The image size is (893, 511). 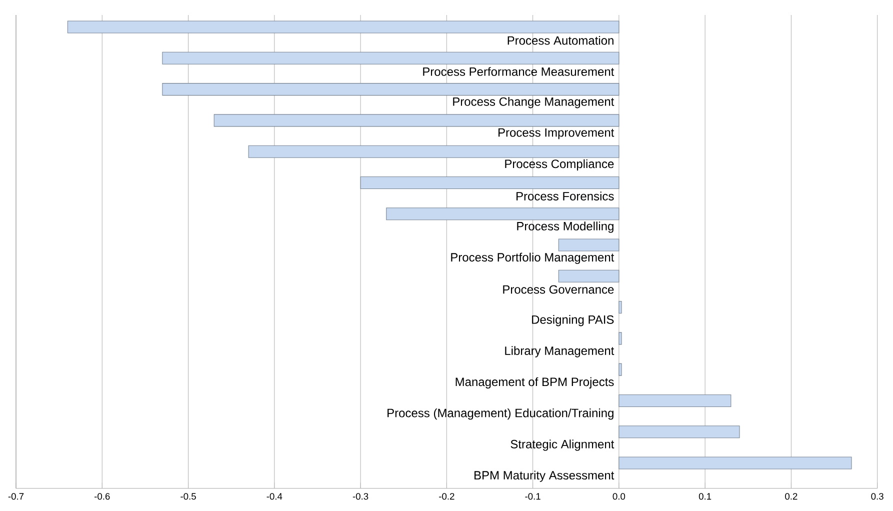 What do you see at coordinates (501, 414) in the screenshot?
I see `y-tick-label: Process (Management) Education/Training` at bounding box center [501, 414].